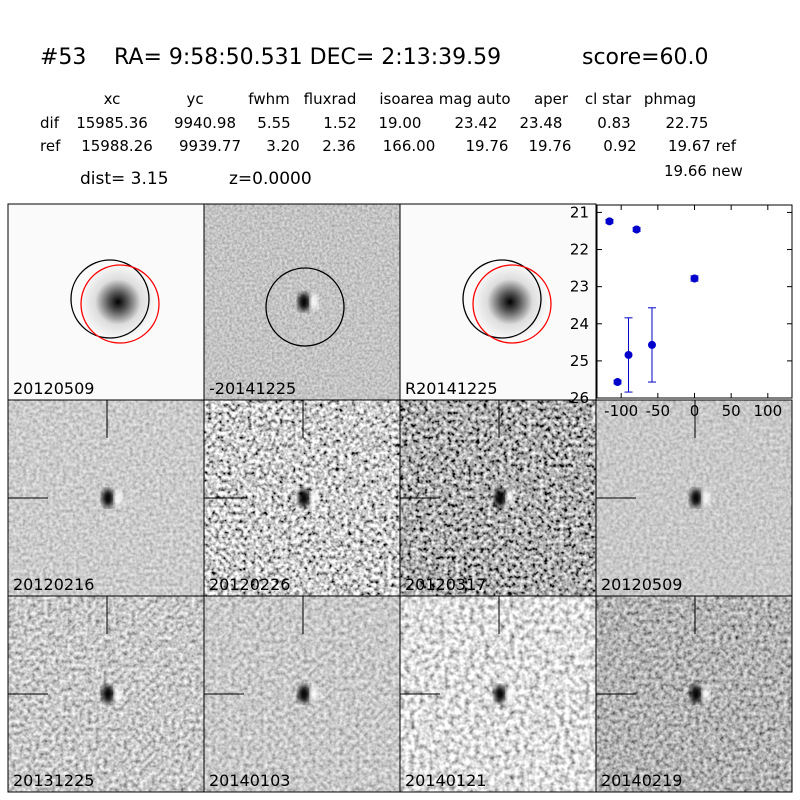 Image resolution: width=800 pixels, height=800 pixels. Describe the element at coordinates (613, 123) in the screenshot. I see `table-cell: 0.83` at that location.